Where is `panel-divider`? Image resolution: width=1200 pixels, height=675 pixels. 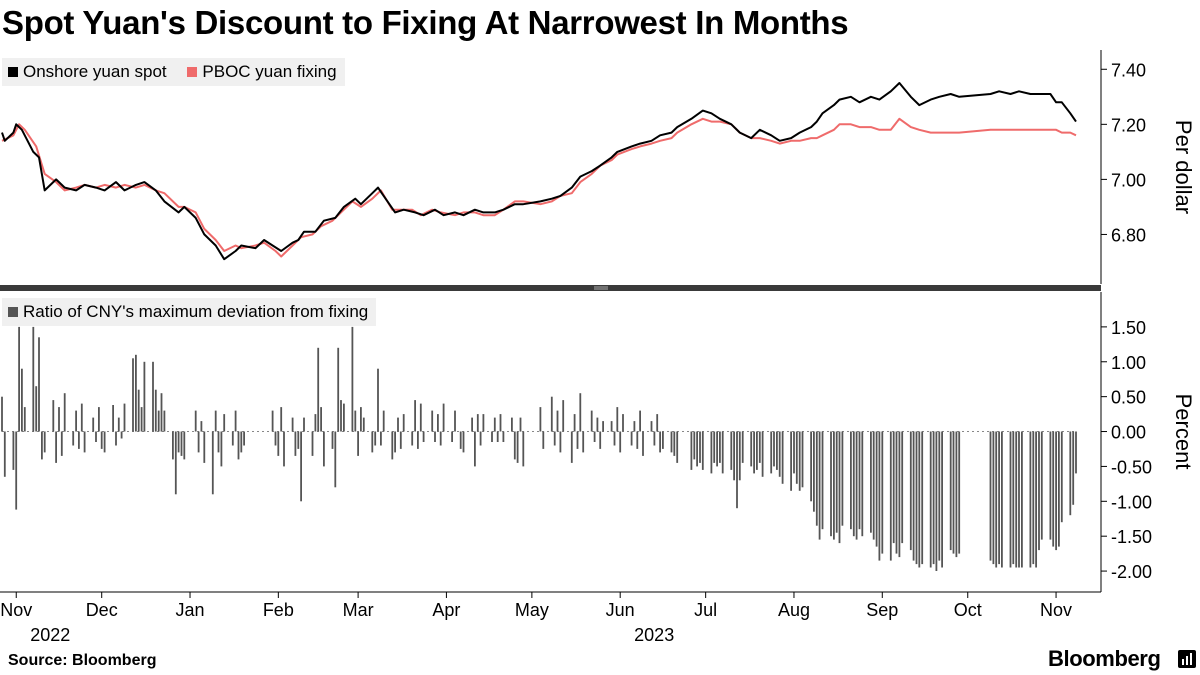 panel-divider is located at coordinates (550, 288).